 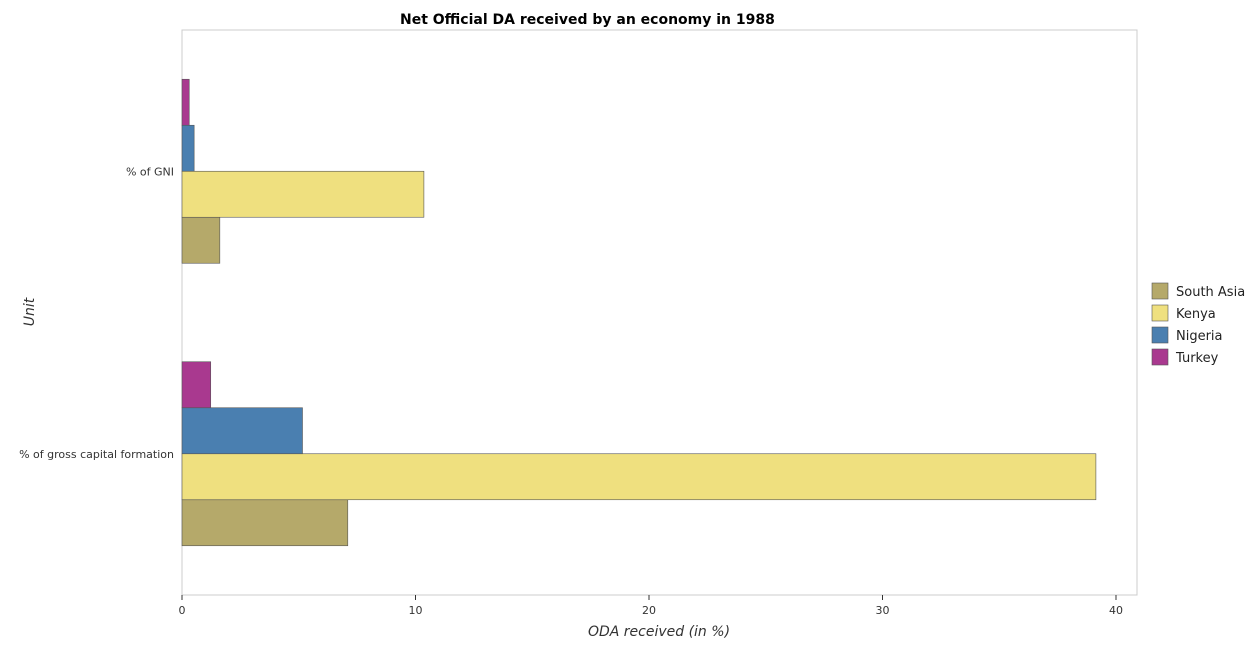 I want to click on x-axis-ticks: 0 10 20 30 40, so click(x=651, y=606).